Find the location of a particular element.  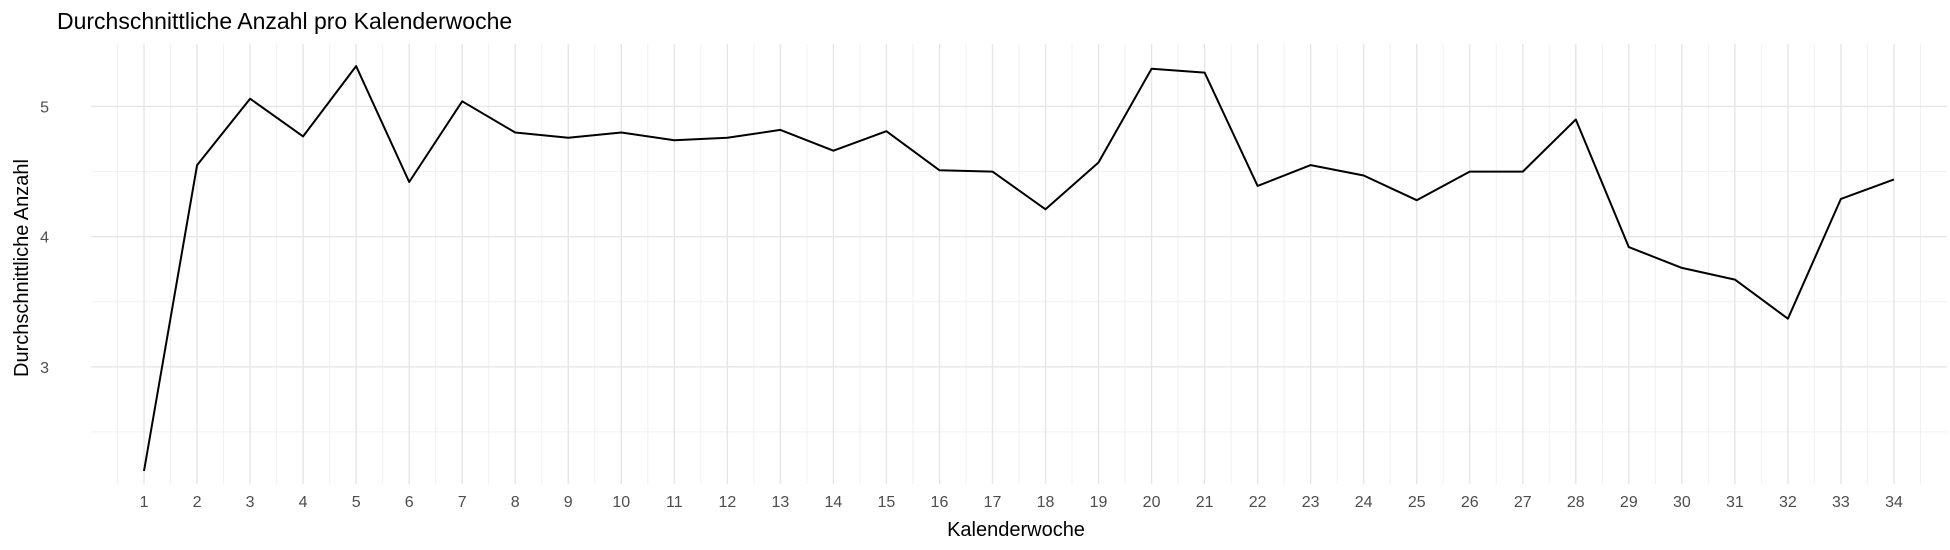

x-tick-label: 19 is located at coordinates (1099, 502).